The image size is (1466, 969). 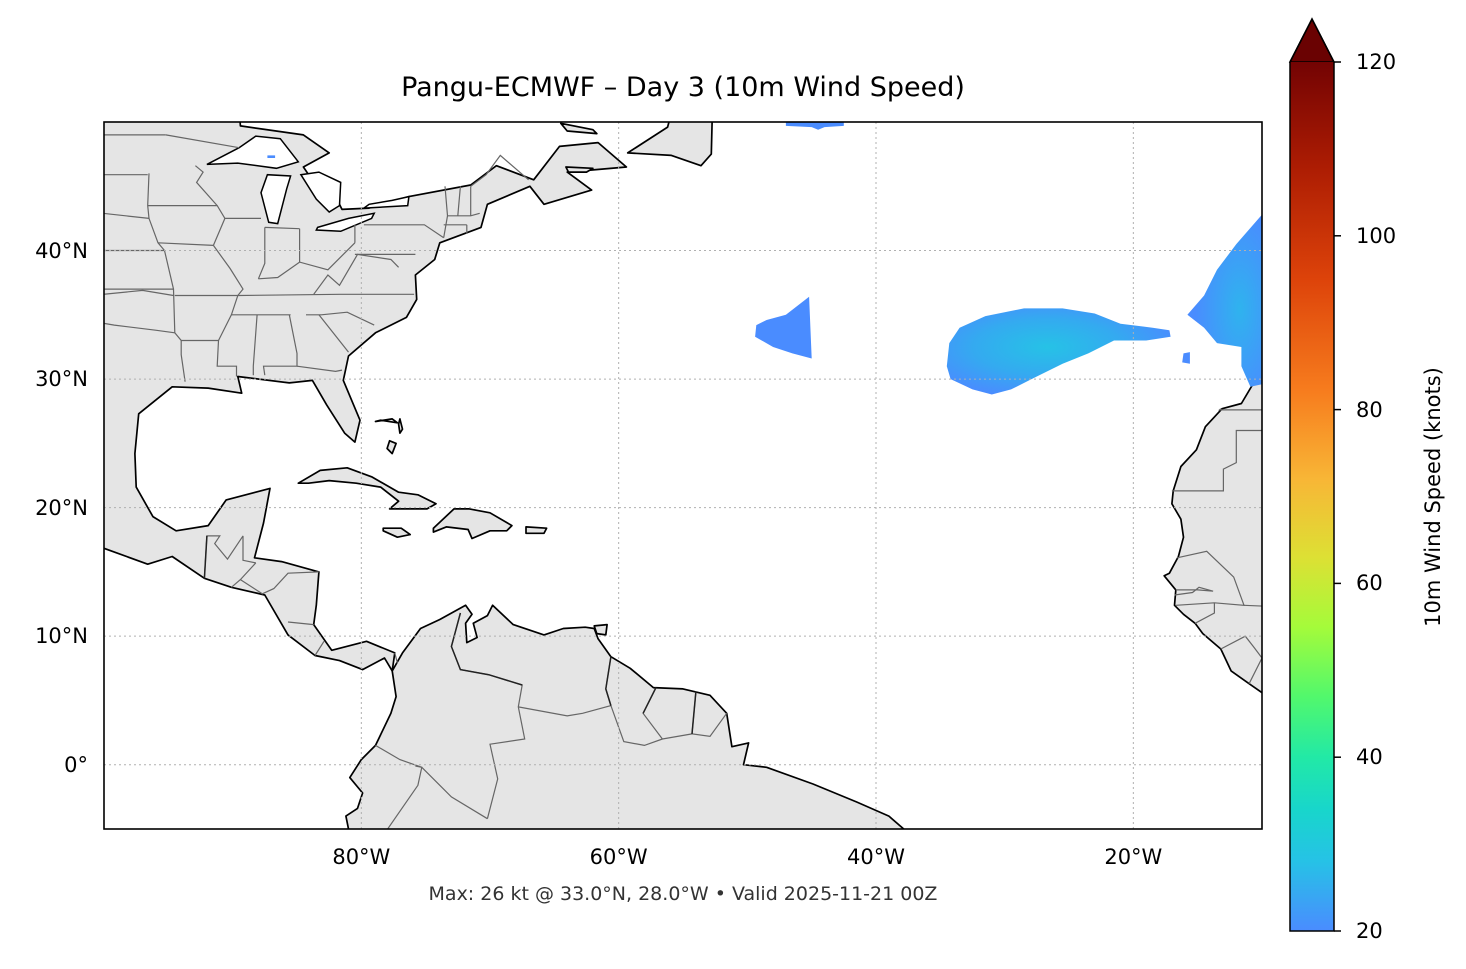 I want to click on colorbar-gradient, so click(x=1312, y=496).